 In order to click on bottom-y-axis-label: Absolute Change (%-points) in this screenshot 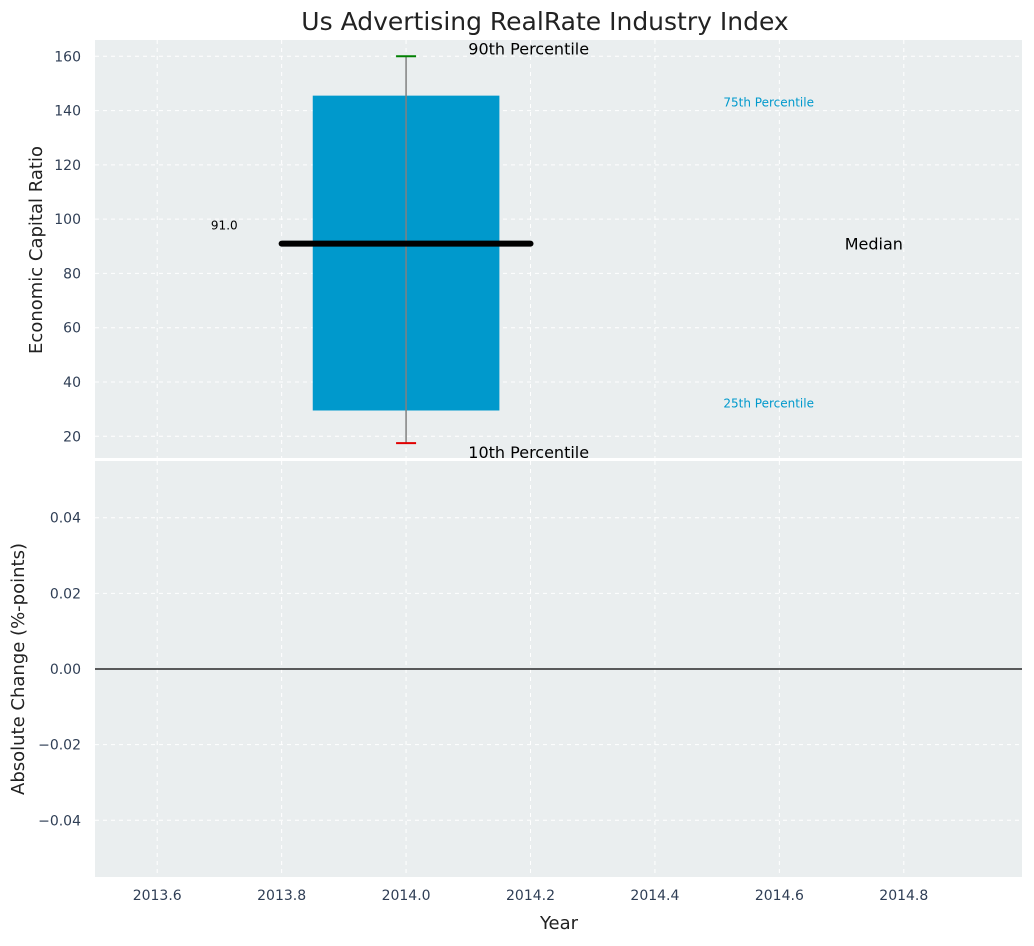, I will do `click(18, 669)`.